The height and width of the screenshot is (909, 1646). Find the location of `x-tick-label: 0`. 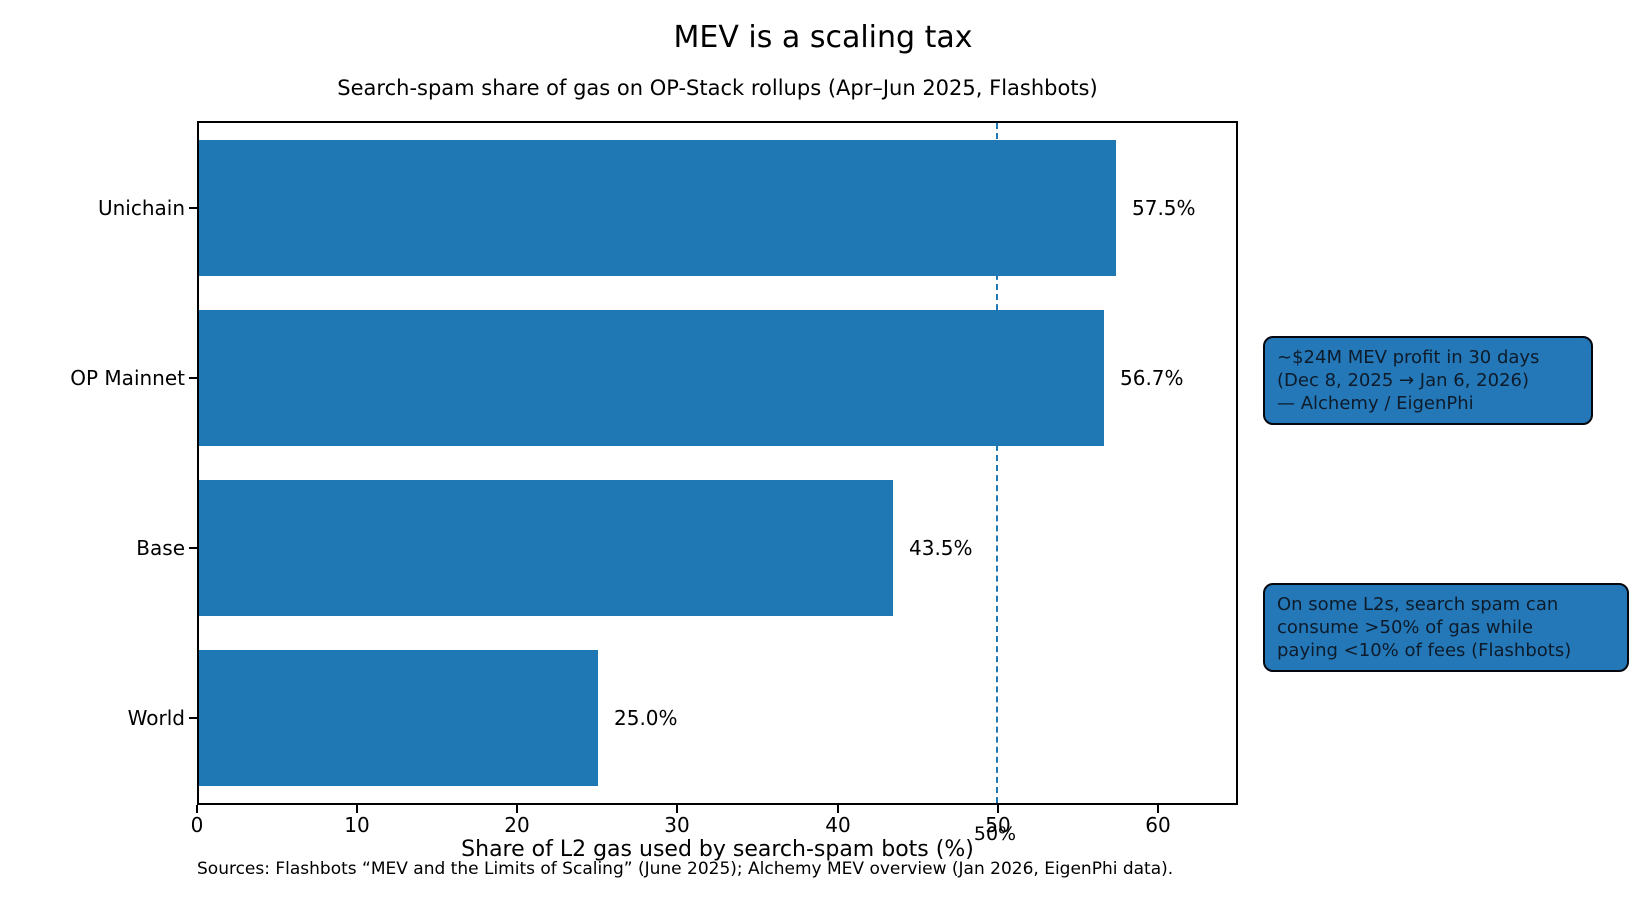

x-tick-label: 0 is located at coordinates (197, 825).